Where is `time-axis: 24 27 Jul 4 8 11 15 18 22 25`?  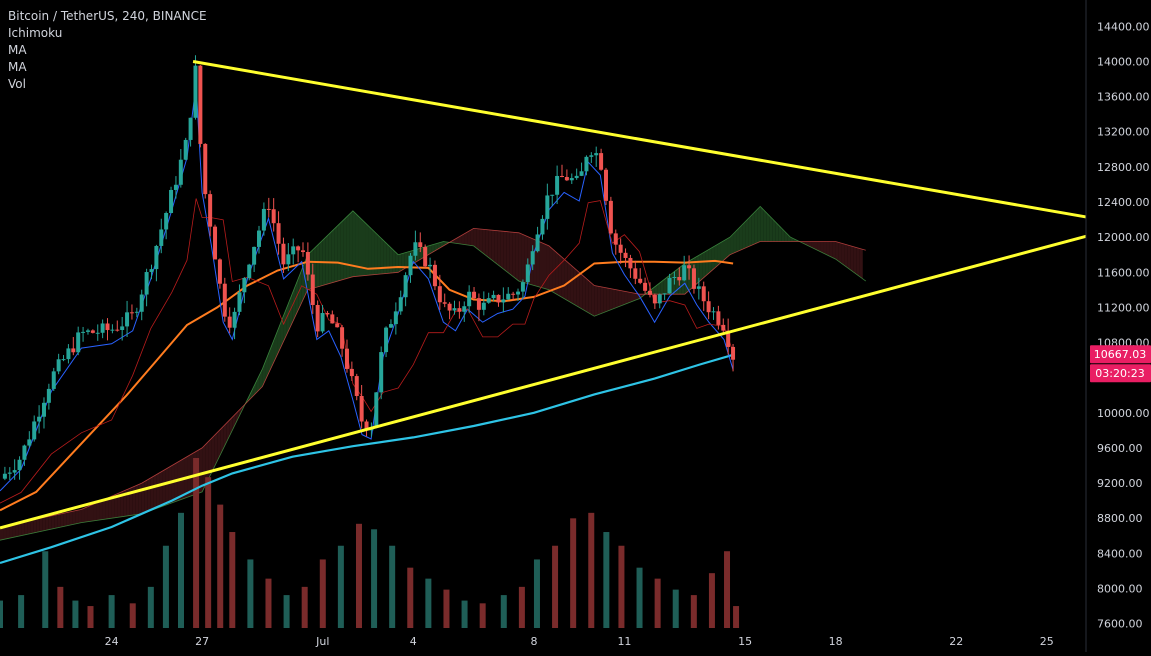
time-axis: 24 27 Jul 4 8 11 15 18 22 25 is located at coordinates (579, 641).